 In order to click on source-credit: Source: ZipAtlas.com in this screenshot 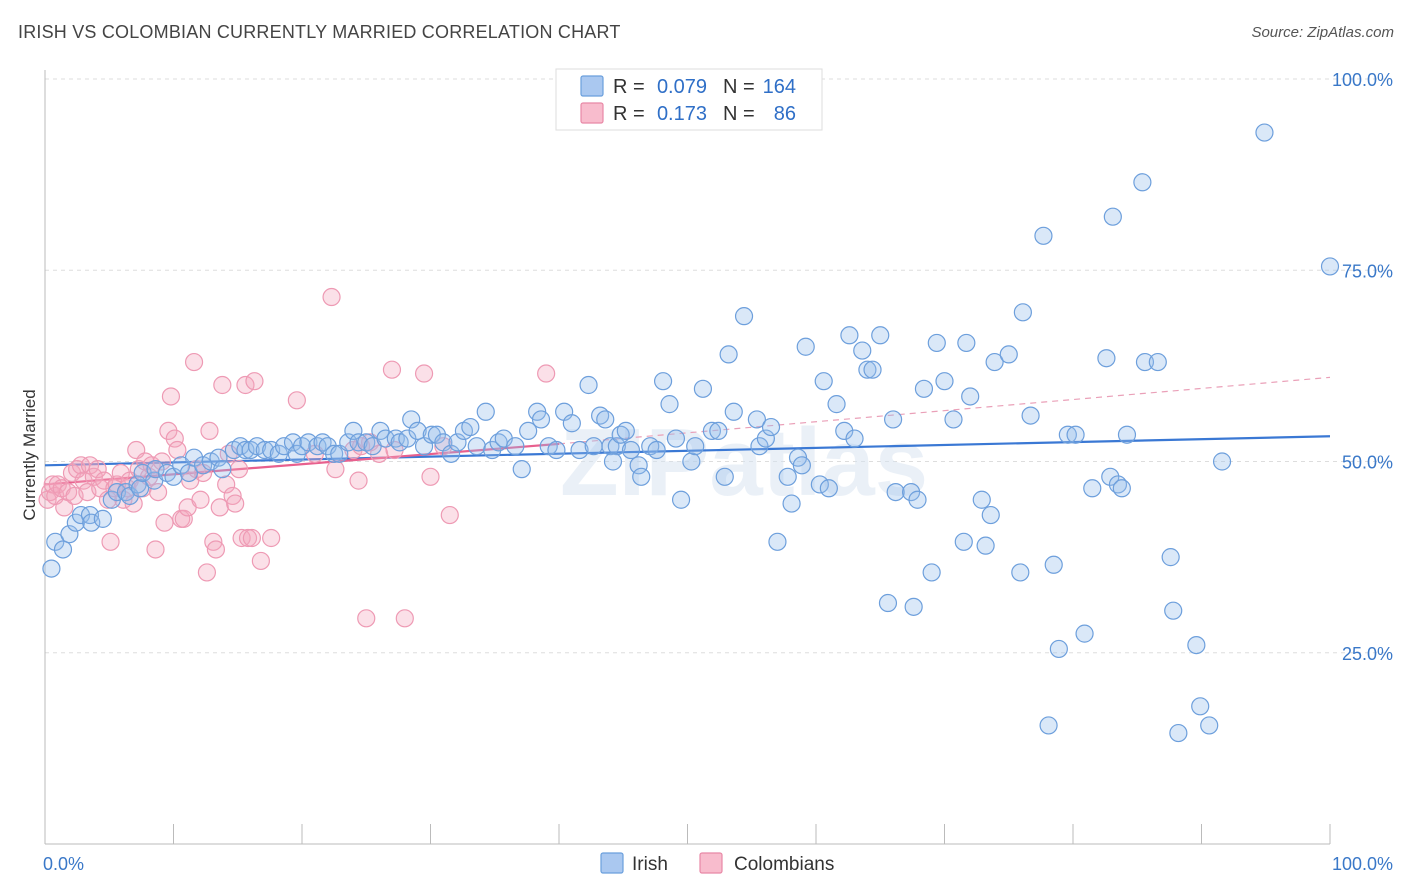, I will do `click(1322, 32)`.